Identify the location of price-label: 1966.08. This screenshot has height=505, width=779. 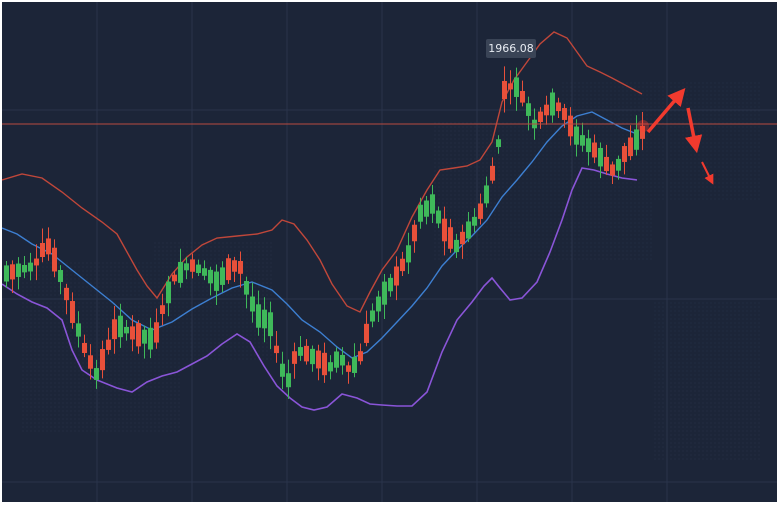
(511, 48).